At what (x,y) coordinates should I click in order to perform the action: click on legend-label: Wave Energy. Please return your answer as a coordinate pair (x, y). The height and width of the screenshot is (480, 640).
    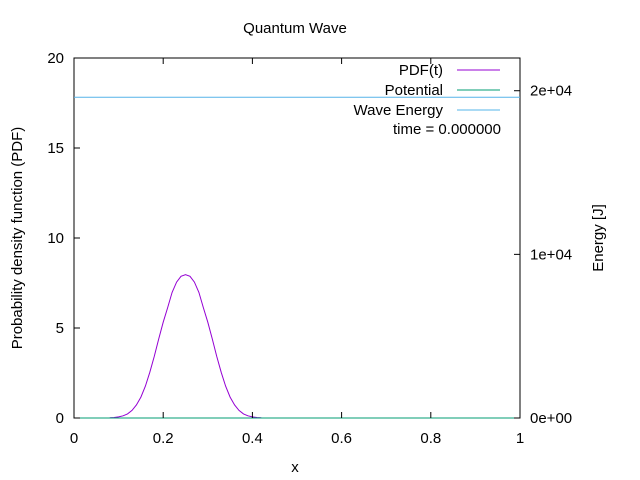
    Looking at the image, I should click on (399, 110).